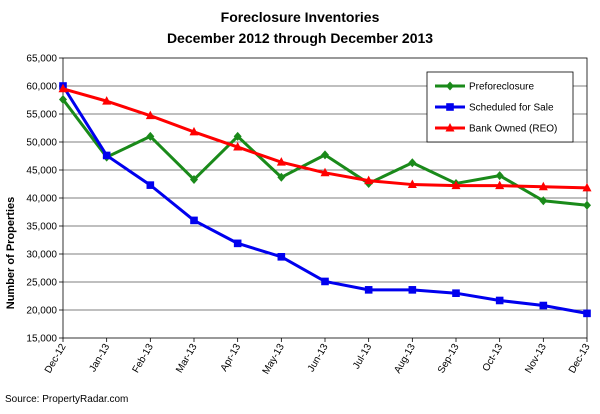 This screenshot has height=414, width=600. I want to click on x-tick-label: Mar-13, so click(187, 358).